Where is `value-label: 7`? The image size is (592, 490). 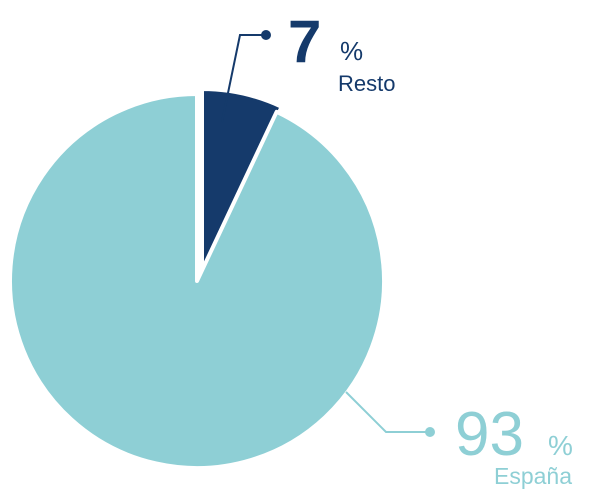 value-label: 7 is located at coordinates (304, 41).